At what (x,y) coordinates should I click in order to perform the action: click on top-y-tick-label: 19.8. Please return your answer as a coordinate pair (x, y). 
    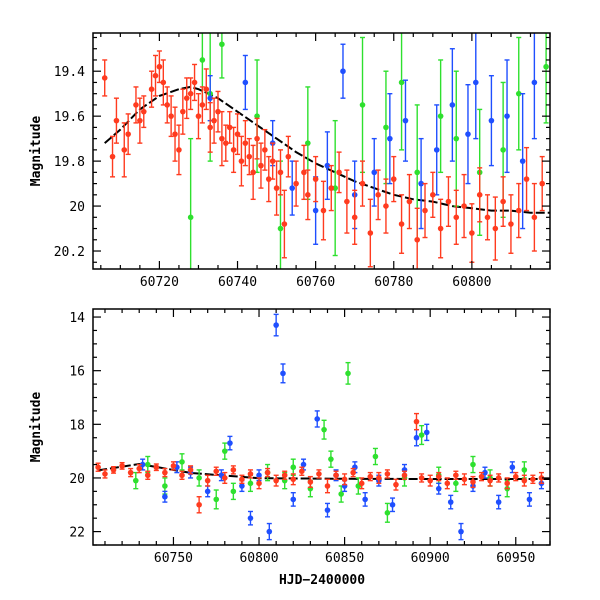
    Looking at the image, I should click on (69, 162).